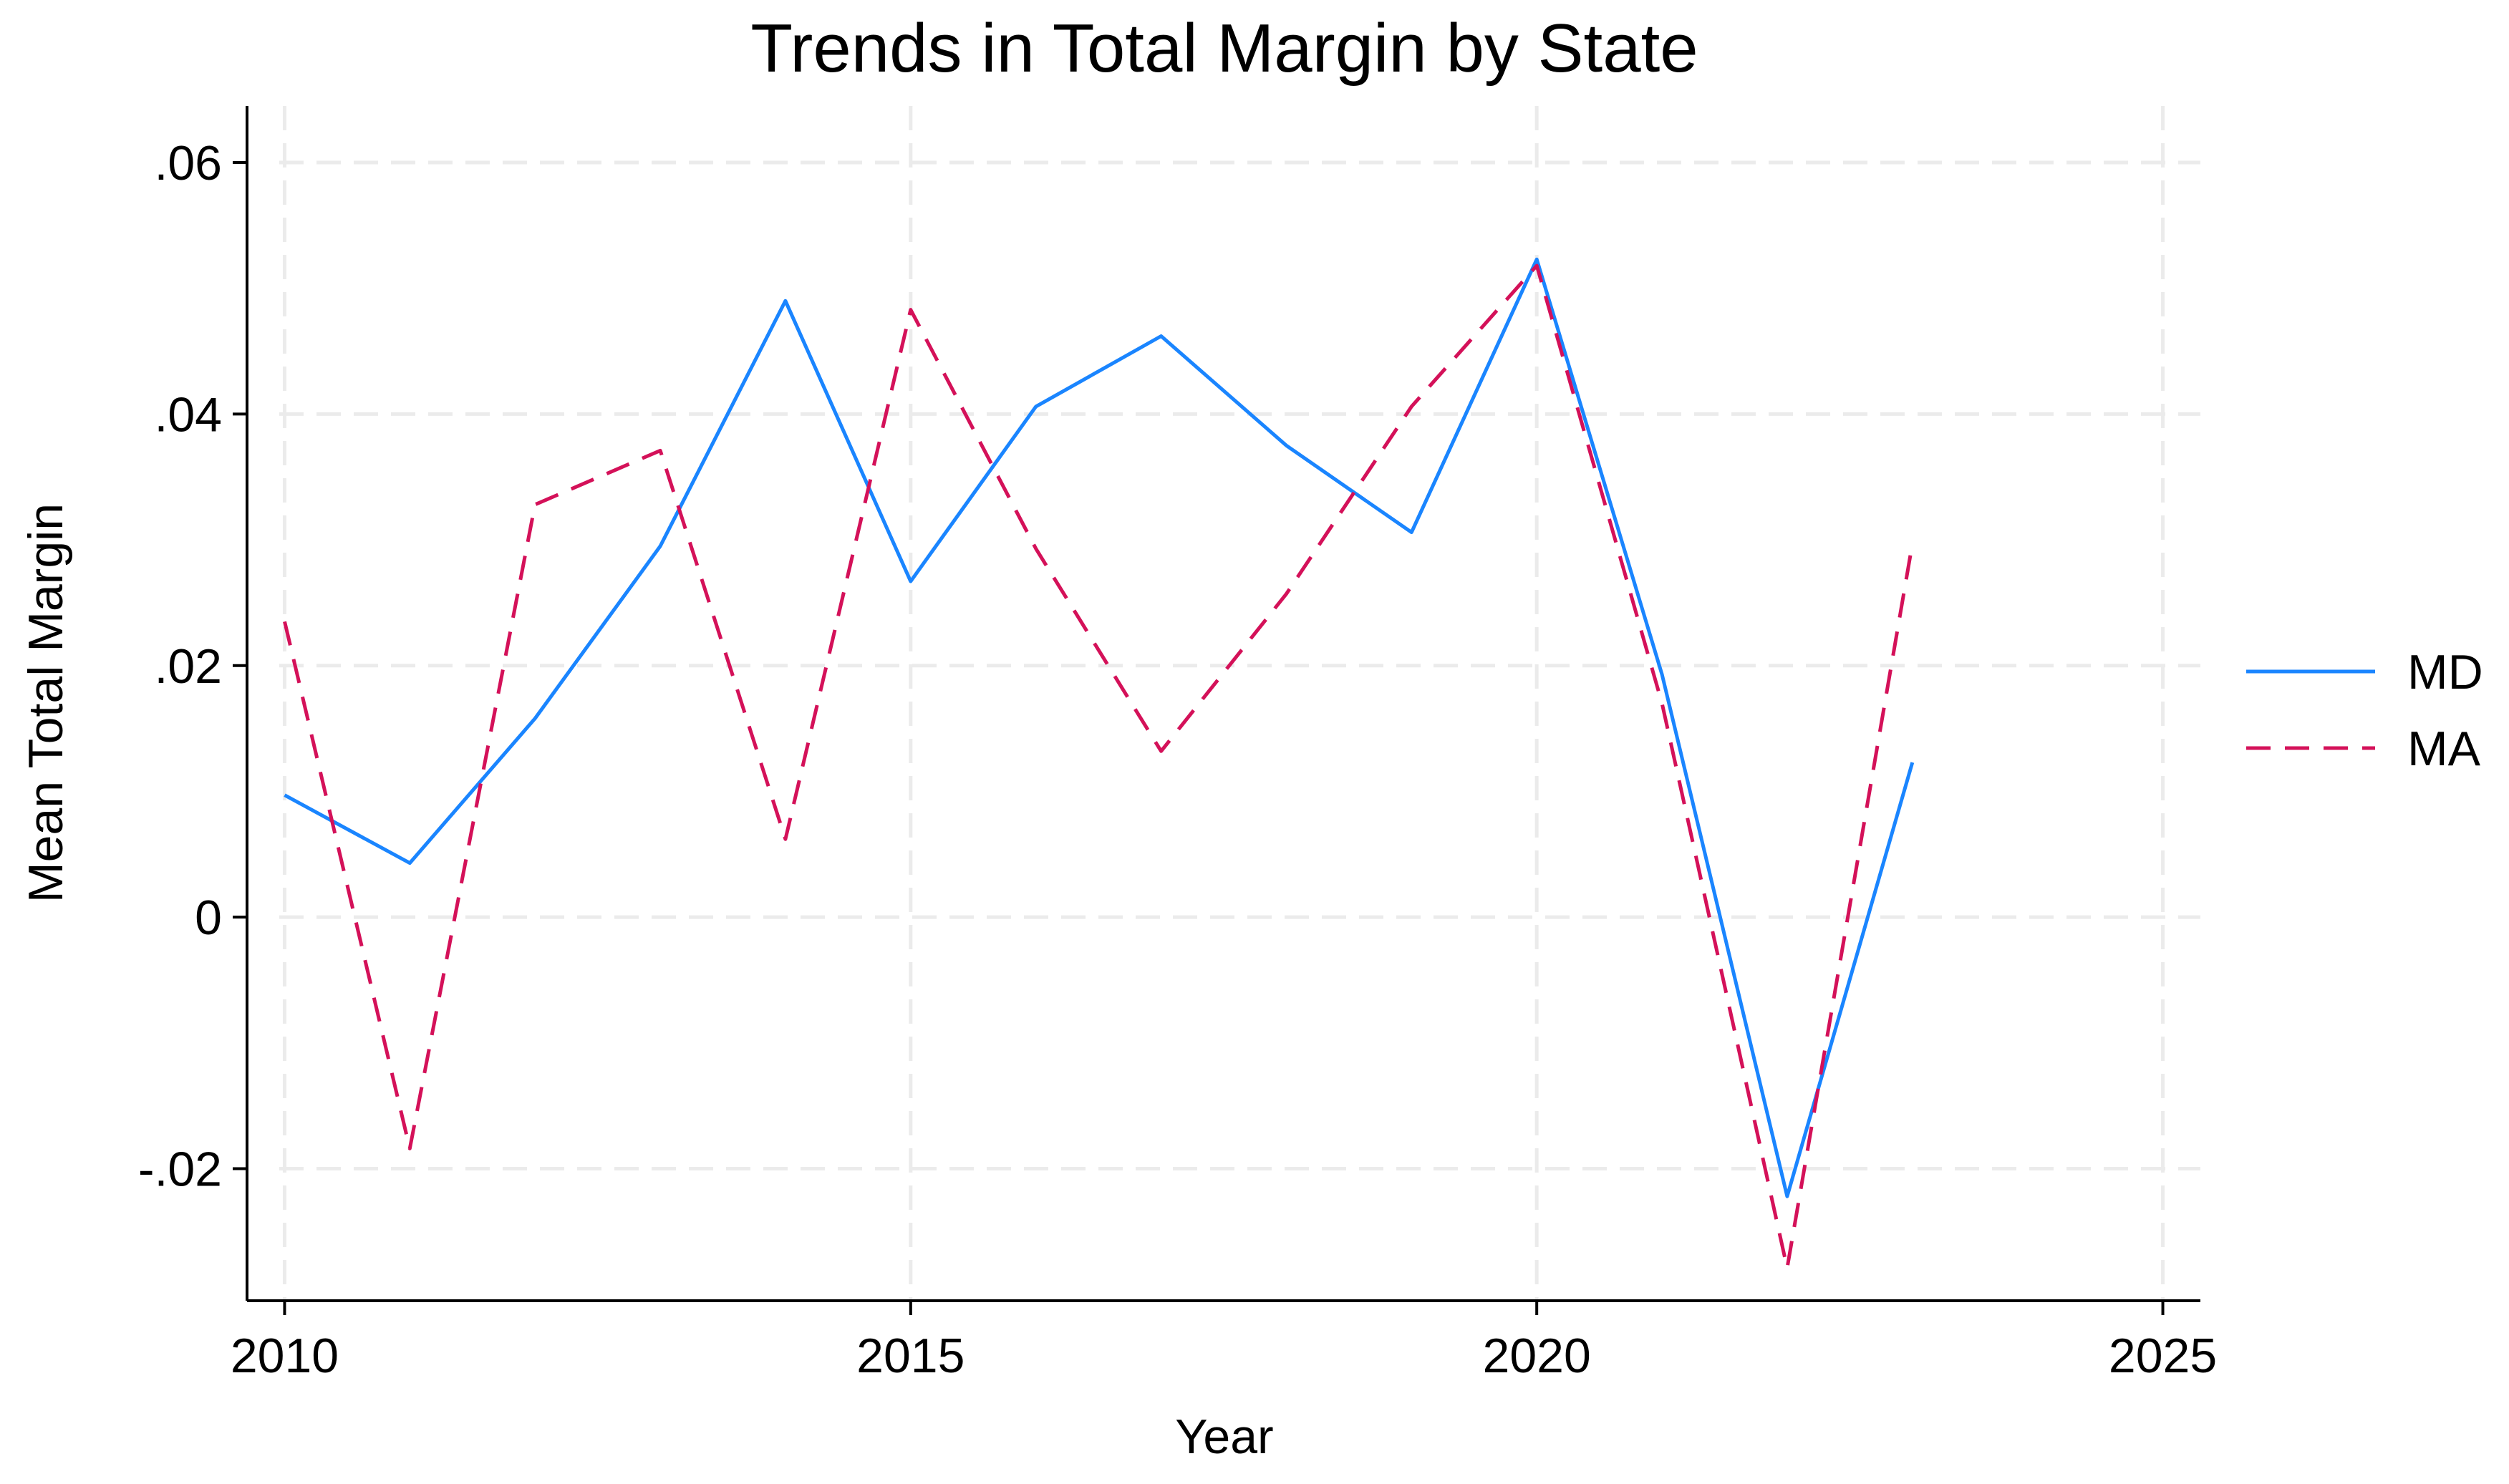  Describe the element at coordinates (2163, 1356) in the screenshot. I see `x-tick-label: 2025` at that location.